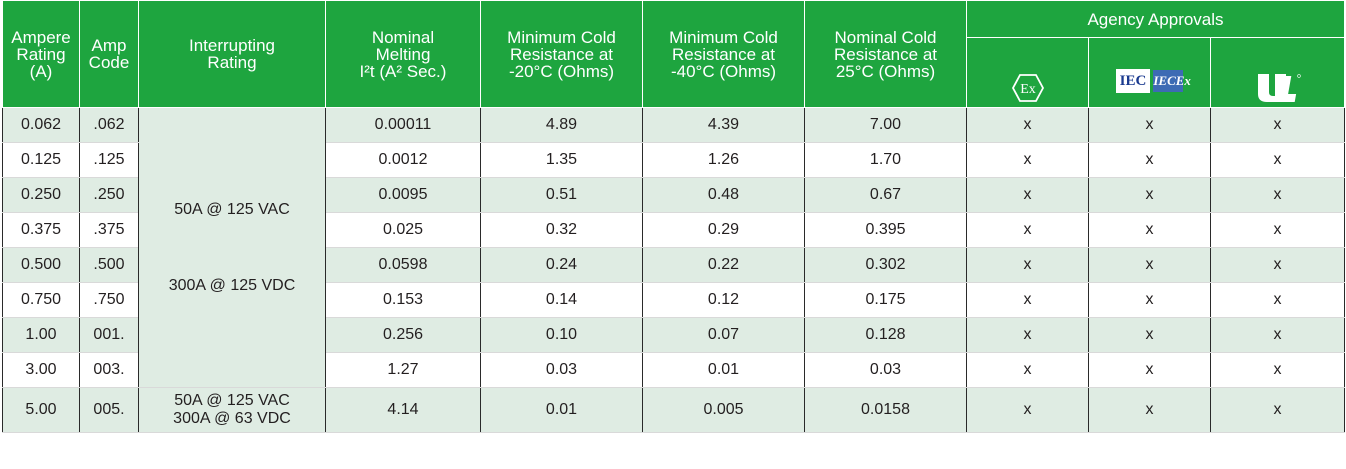  What do you see at coordinates (109, 370) in the screenshot?
I see `cell-code: 003.` at bounding box center [109, 370].